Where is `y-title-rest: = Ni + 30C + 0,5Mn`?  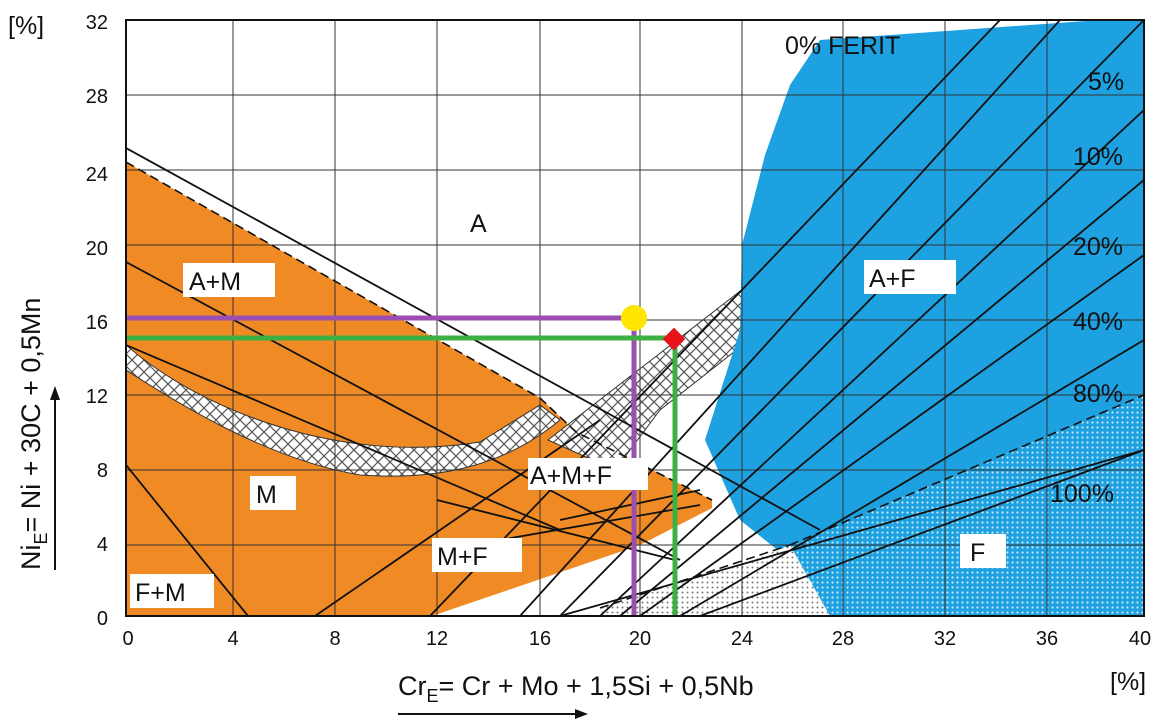
y-title-rest: = Ni + 30C + 0,5Mn is located at coordinates (31, 415).